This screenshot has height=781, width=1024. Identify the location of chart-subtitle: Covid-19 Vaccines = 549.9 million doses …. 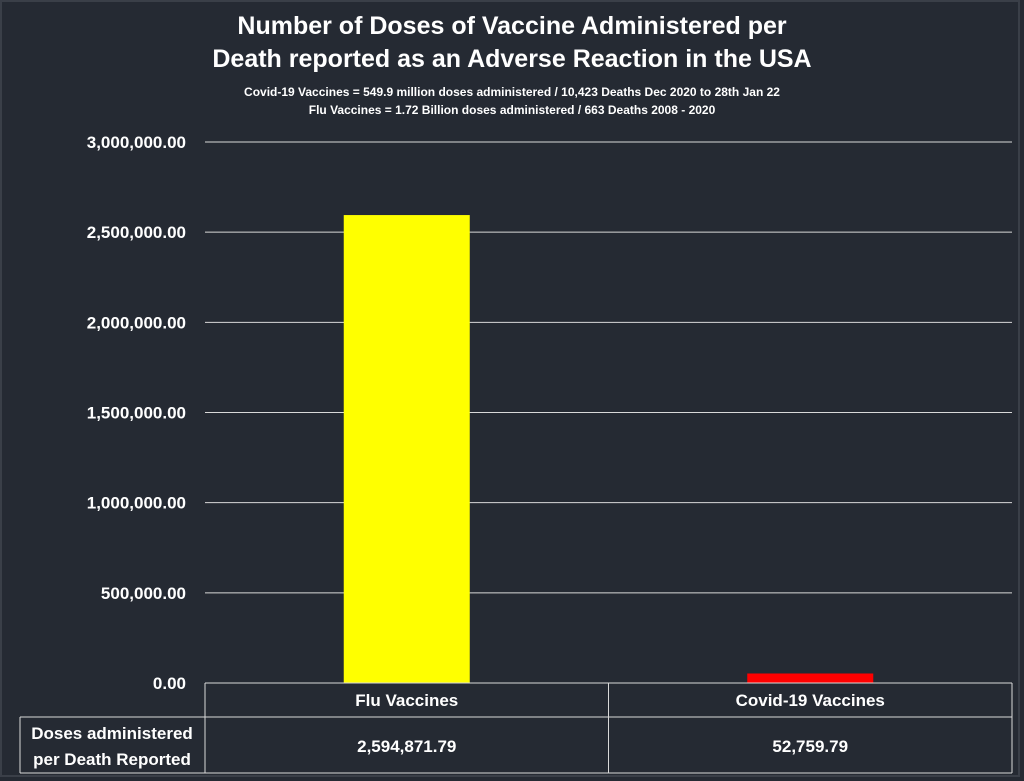
(512, 101).